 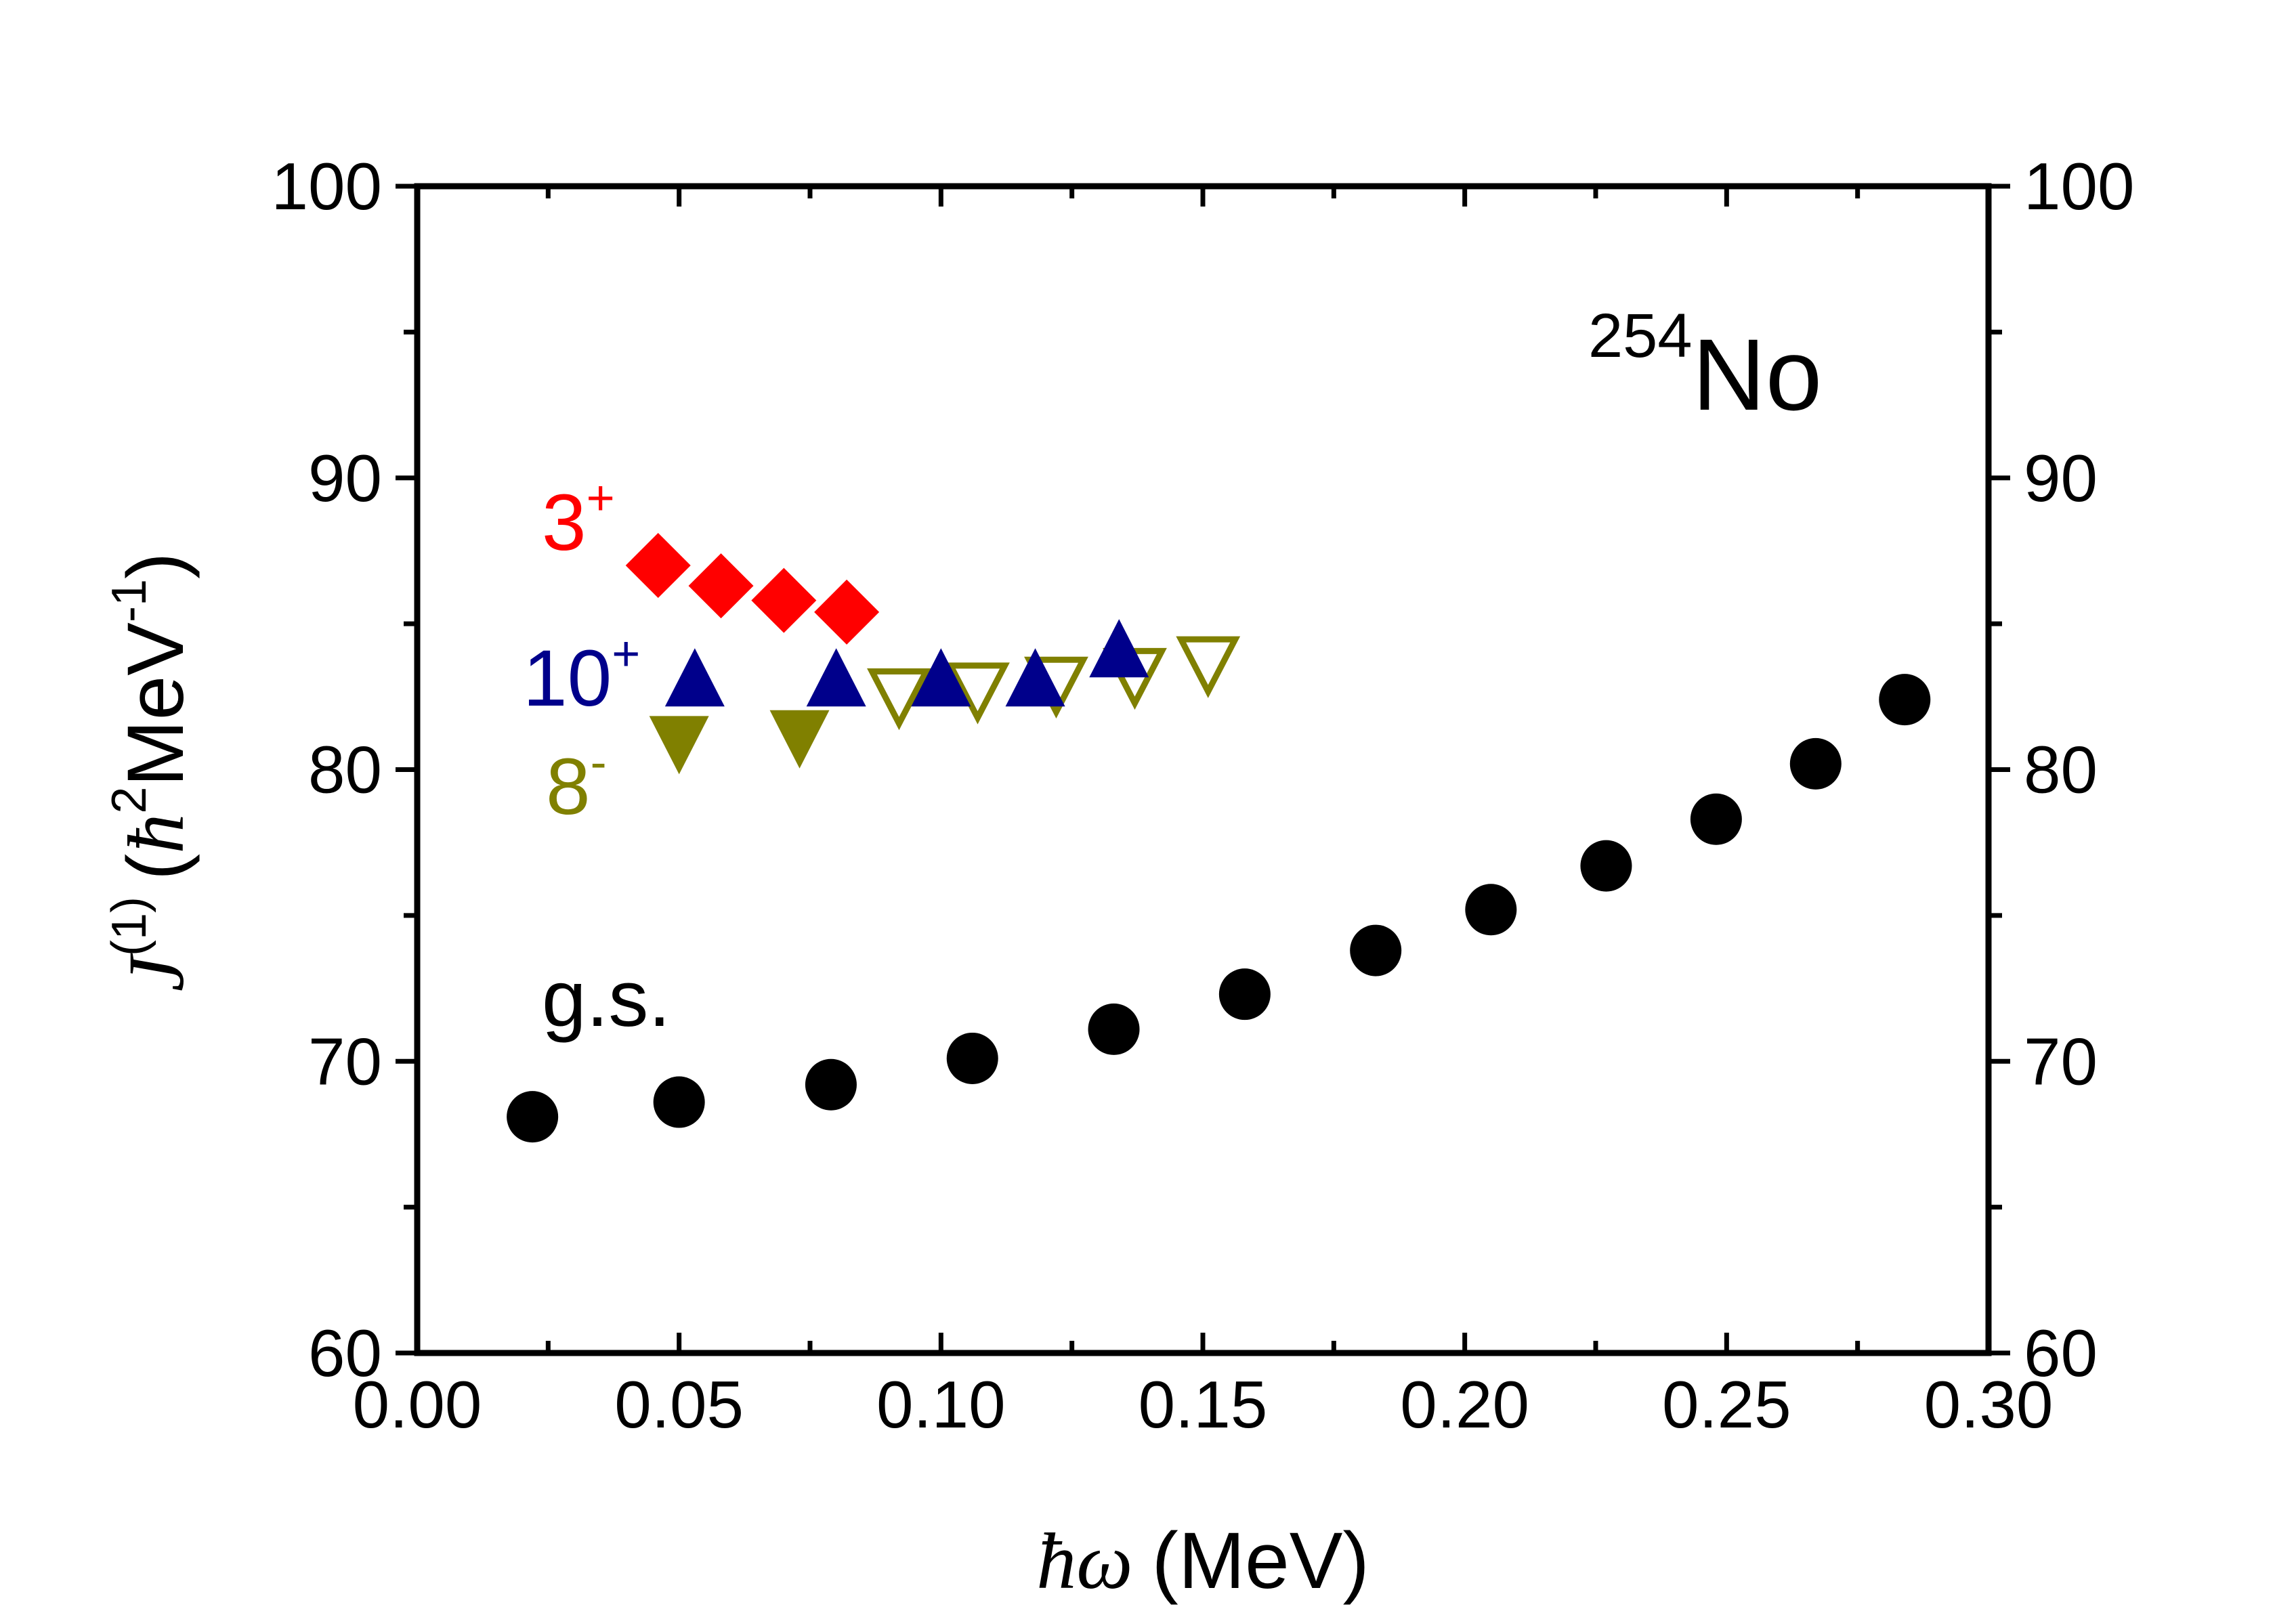 I want to click on nucleus-label: 254No, so click(x=1705, y=366).